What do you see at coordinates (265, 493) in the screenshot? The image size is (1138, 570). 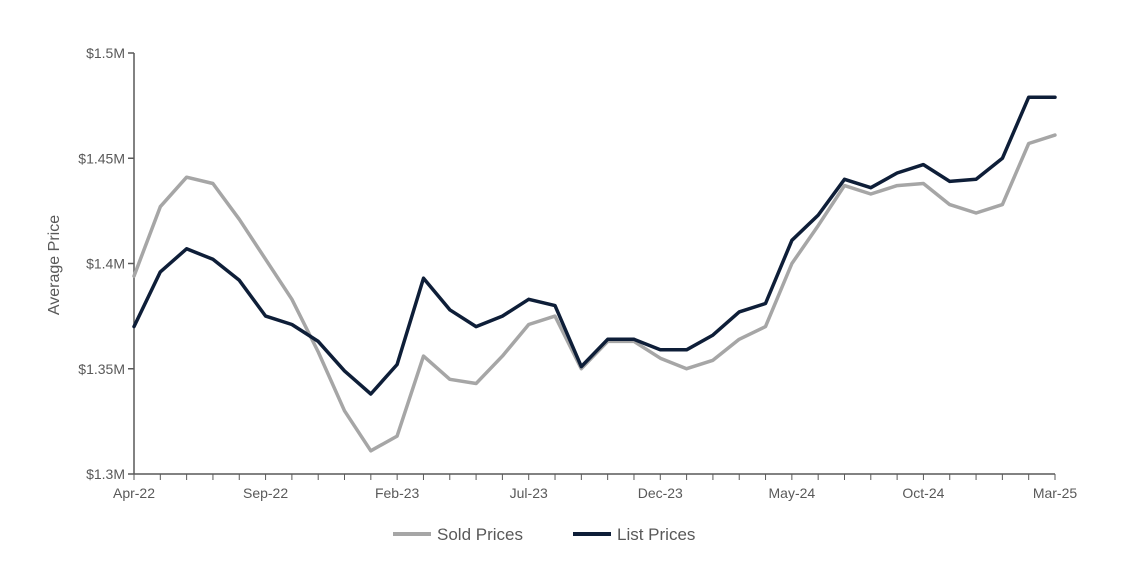 I see `x-tick-label: Sep-22` at bounding box center [265, 493].